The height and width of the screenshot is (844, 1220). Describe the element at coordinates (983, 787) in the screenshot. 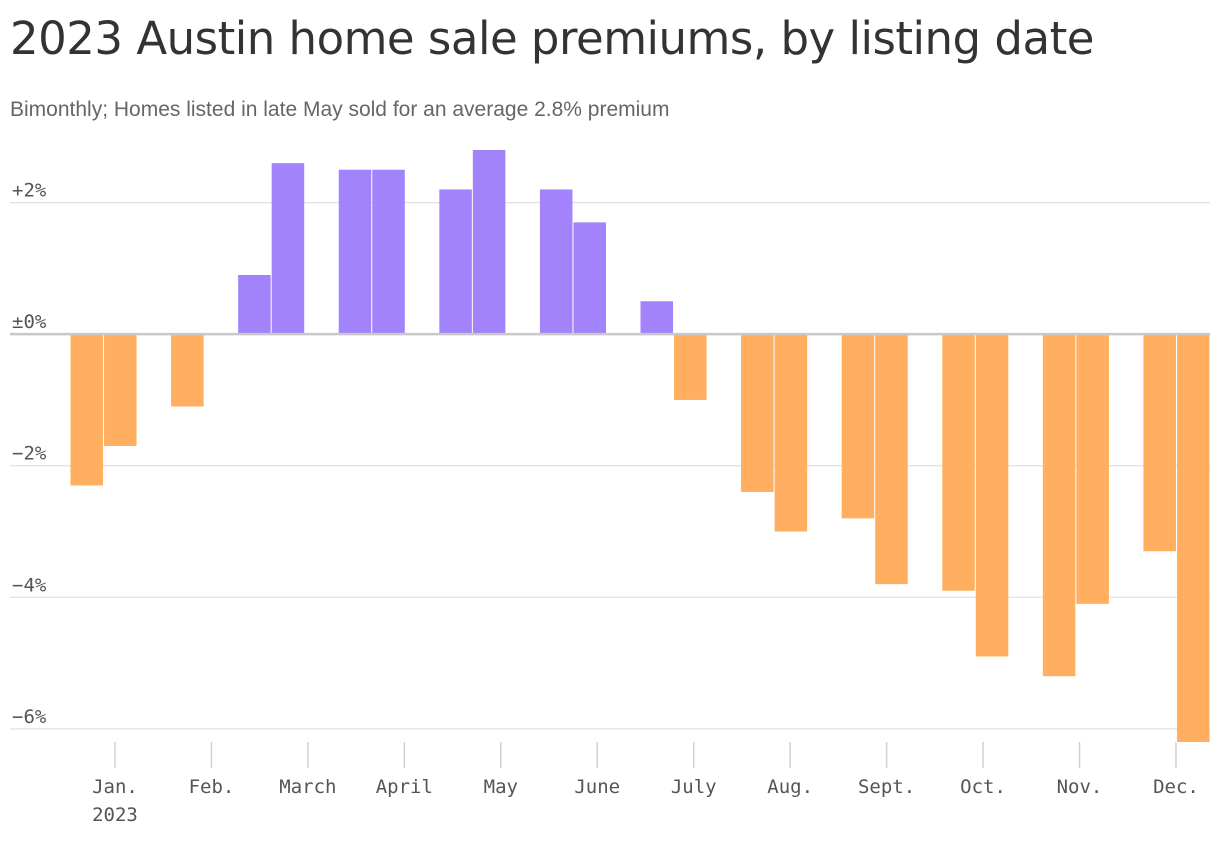

I see `x-tick-label: Oct.` at that location.